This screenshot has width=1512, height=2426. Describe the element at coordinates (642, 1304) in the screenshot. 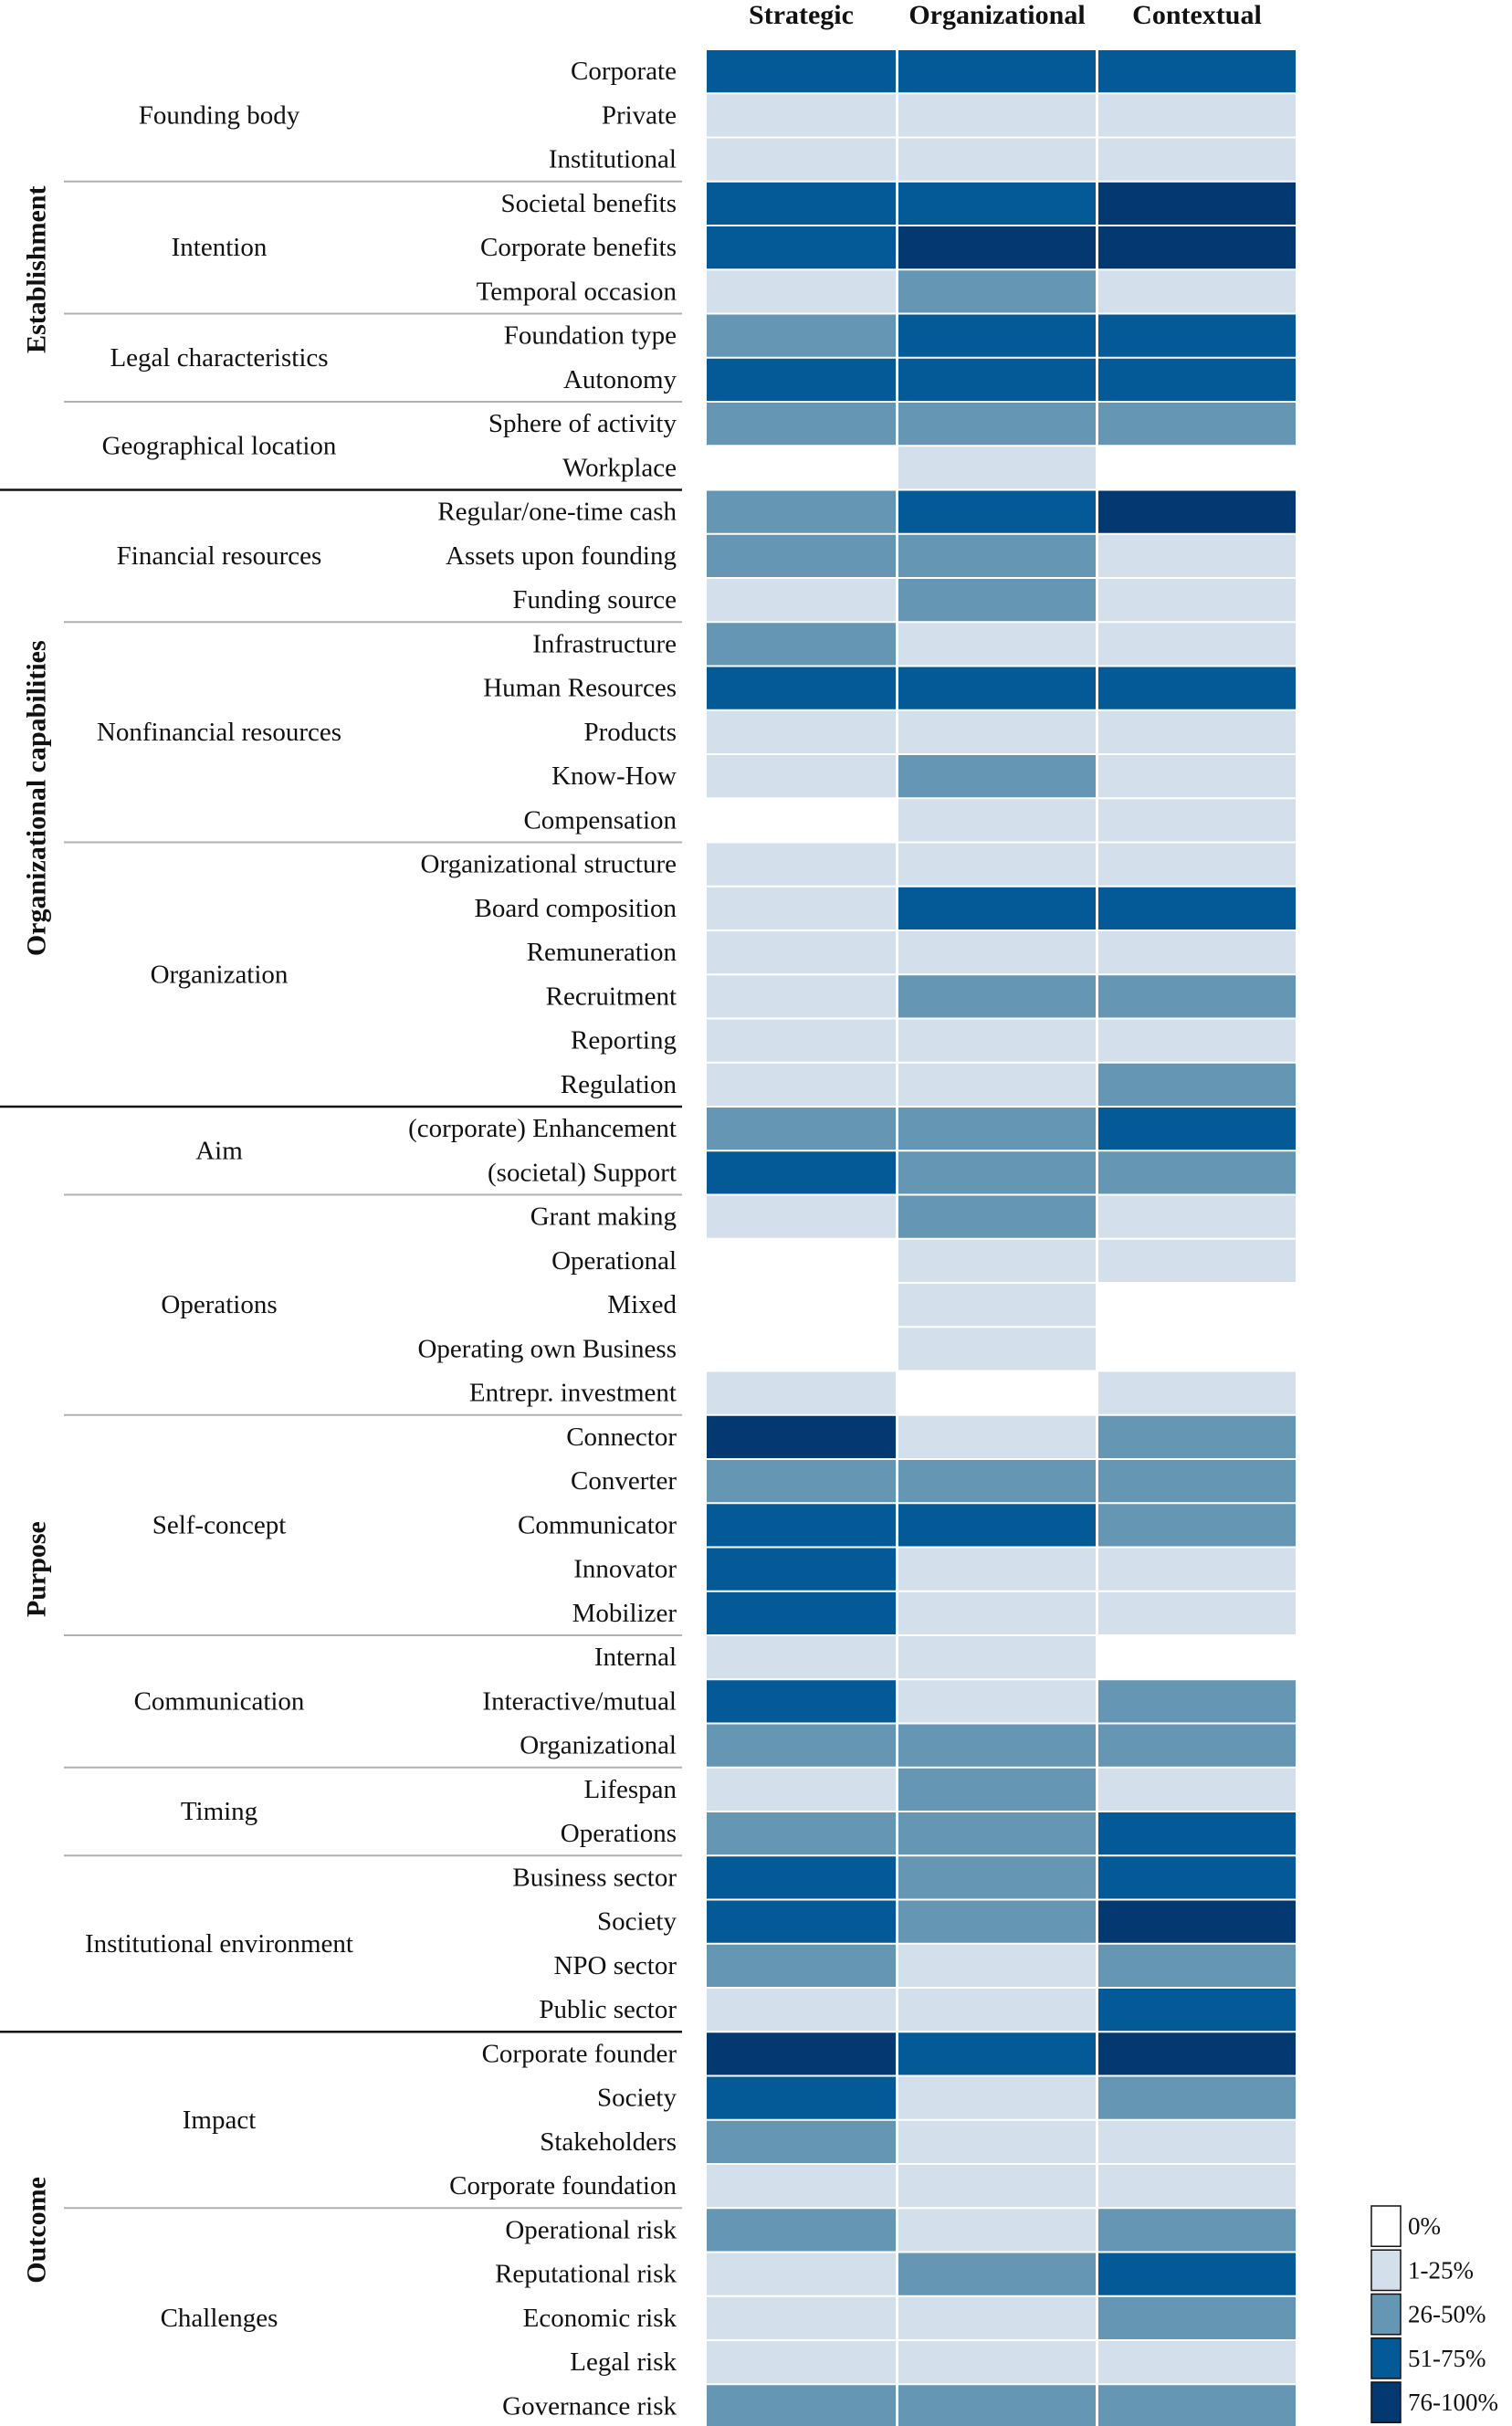

I see `row-label: Mixed` at that location.